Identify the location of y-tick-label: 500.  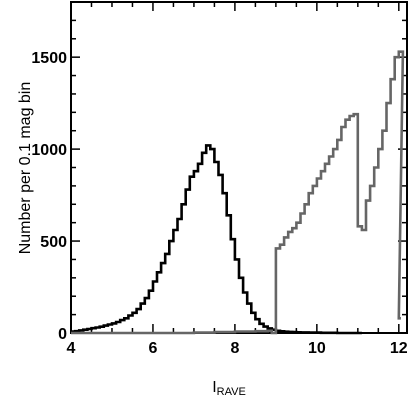
(53, 242).